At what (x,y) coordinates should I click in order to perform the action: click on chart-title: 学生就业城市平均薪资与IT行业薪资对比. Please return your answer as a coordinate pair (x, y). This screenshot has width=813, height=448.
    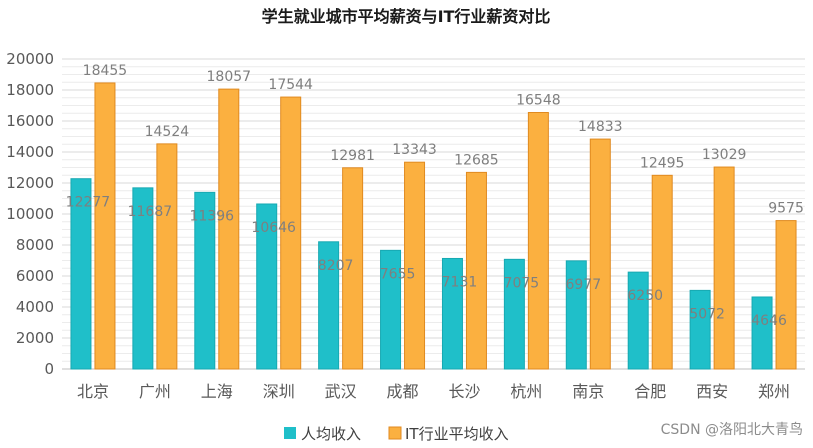
    Looking at the image, I should click on (406, 16).